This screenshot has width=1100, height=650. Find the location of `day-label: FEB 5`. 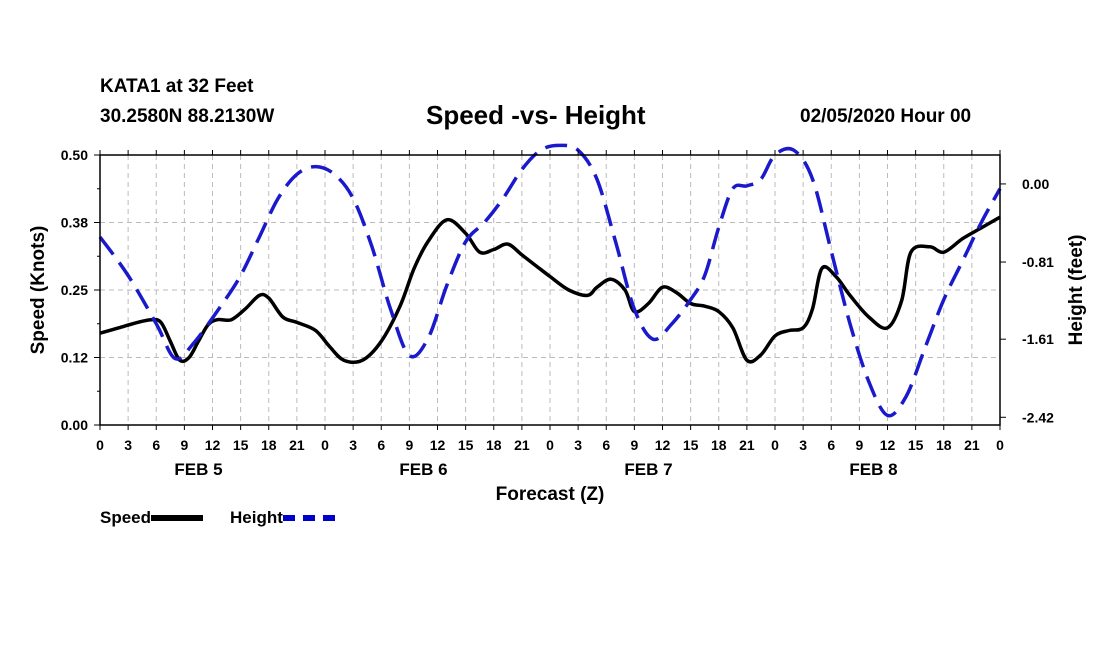

day-label: FEB 5 is located at coordinates (198, 469).